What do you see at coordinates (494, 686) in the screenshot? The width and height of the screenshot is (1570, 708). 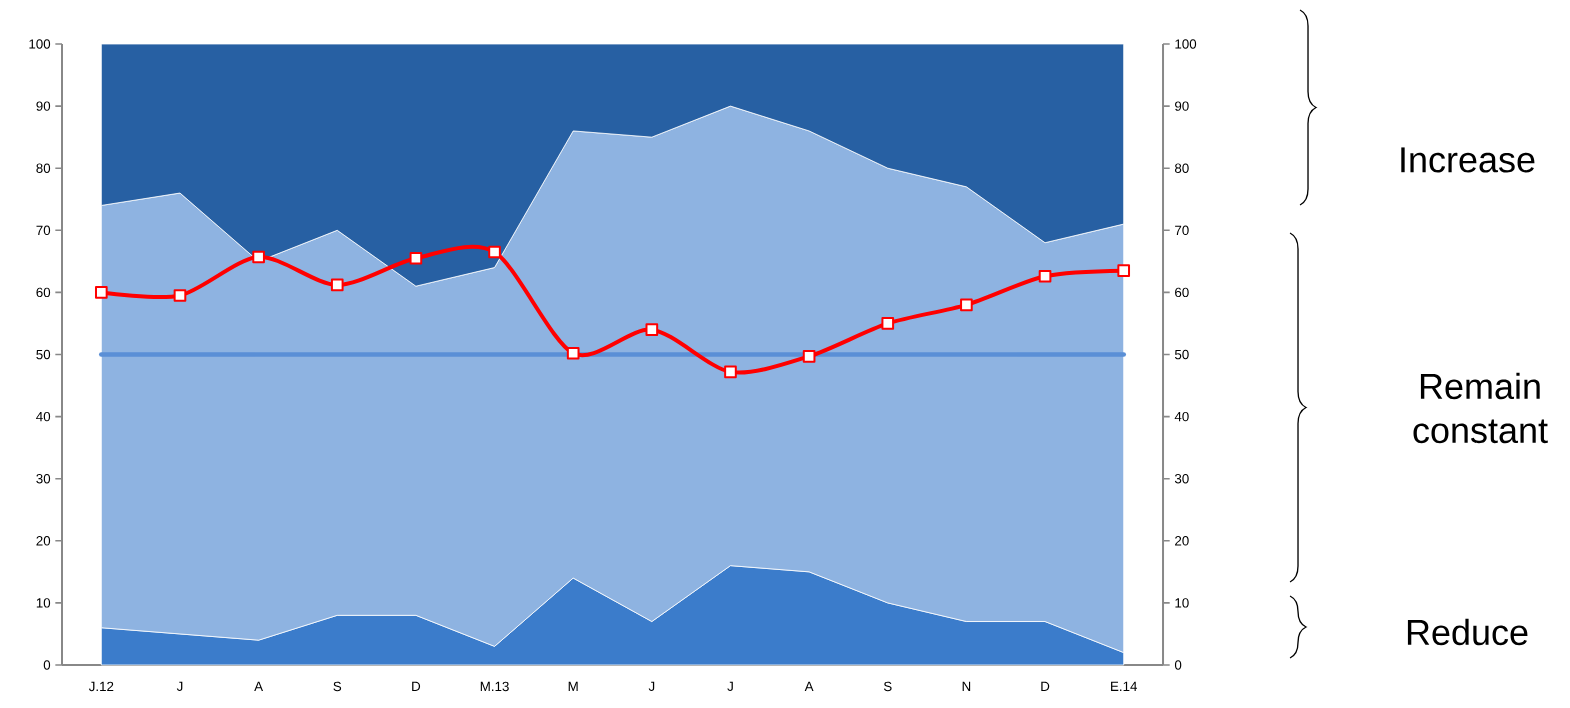 I see `x-tick-label: M.13` at bounding box center [494, 686].